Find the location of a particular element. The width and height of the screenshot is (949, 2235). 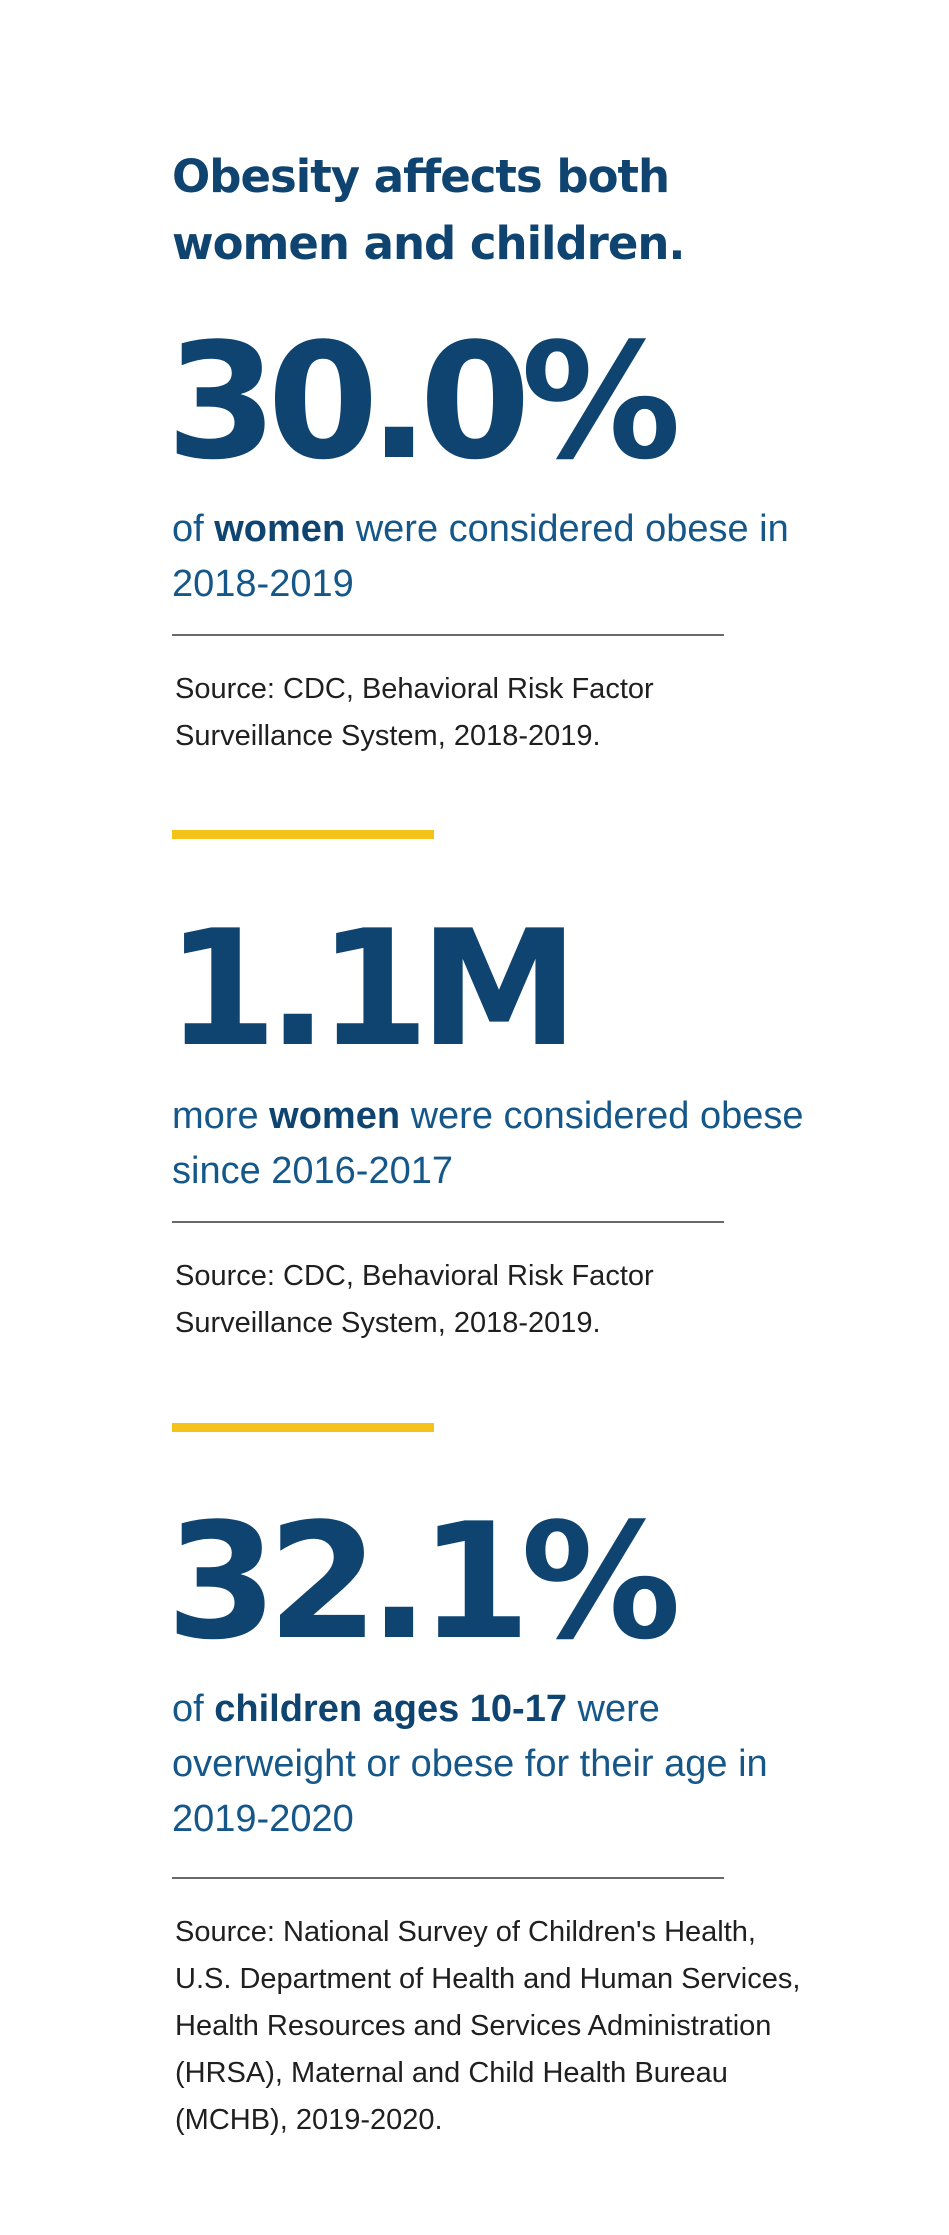

stat-description-emphasis: children ages 10-17 is located at coordinates (390, 1709).